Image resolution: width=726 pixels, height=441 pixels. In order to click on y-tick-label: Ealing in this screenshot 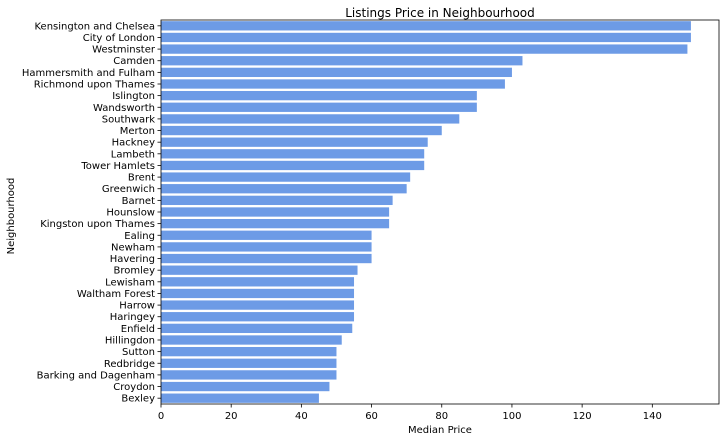, I will do `click(139, 236)`.